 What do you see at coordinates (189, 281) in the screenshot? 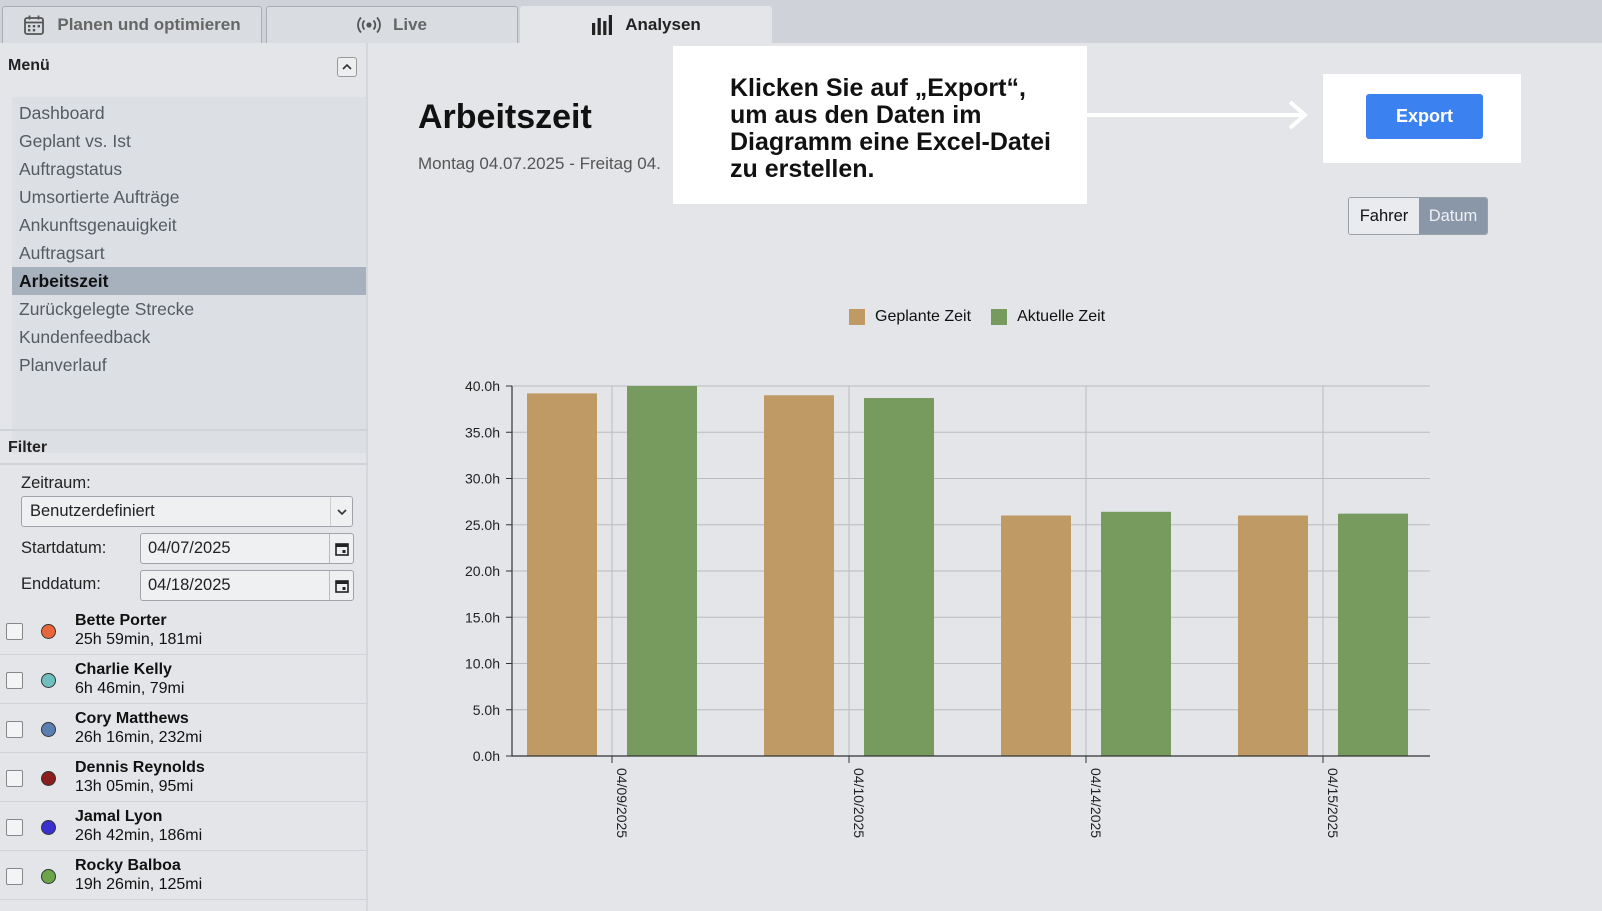
I see `menu-item-arbeitszeit: Arbeitszeit` at bounding box center [189, 281].